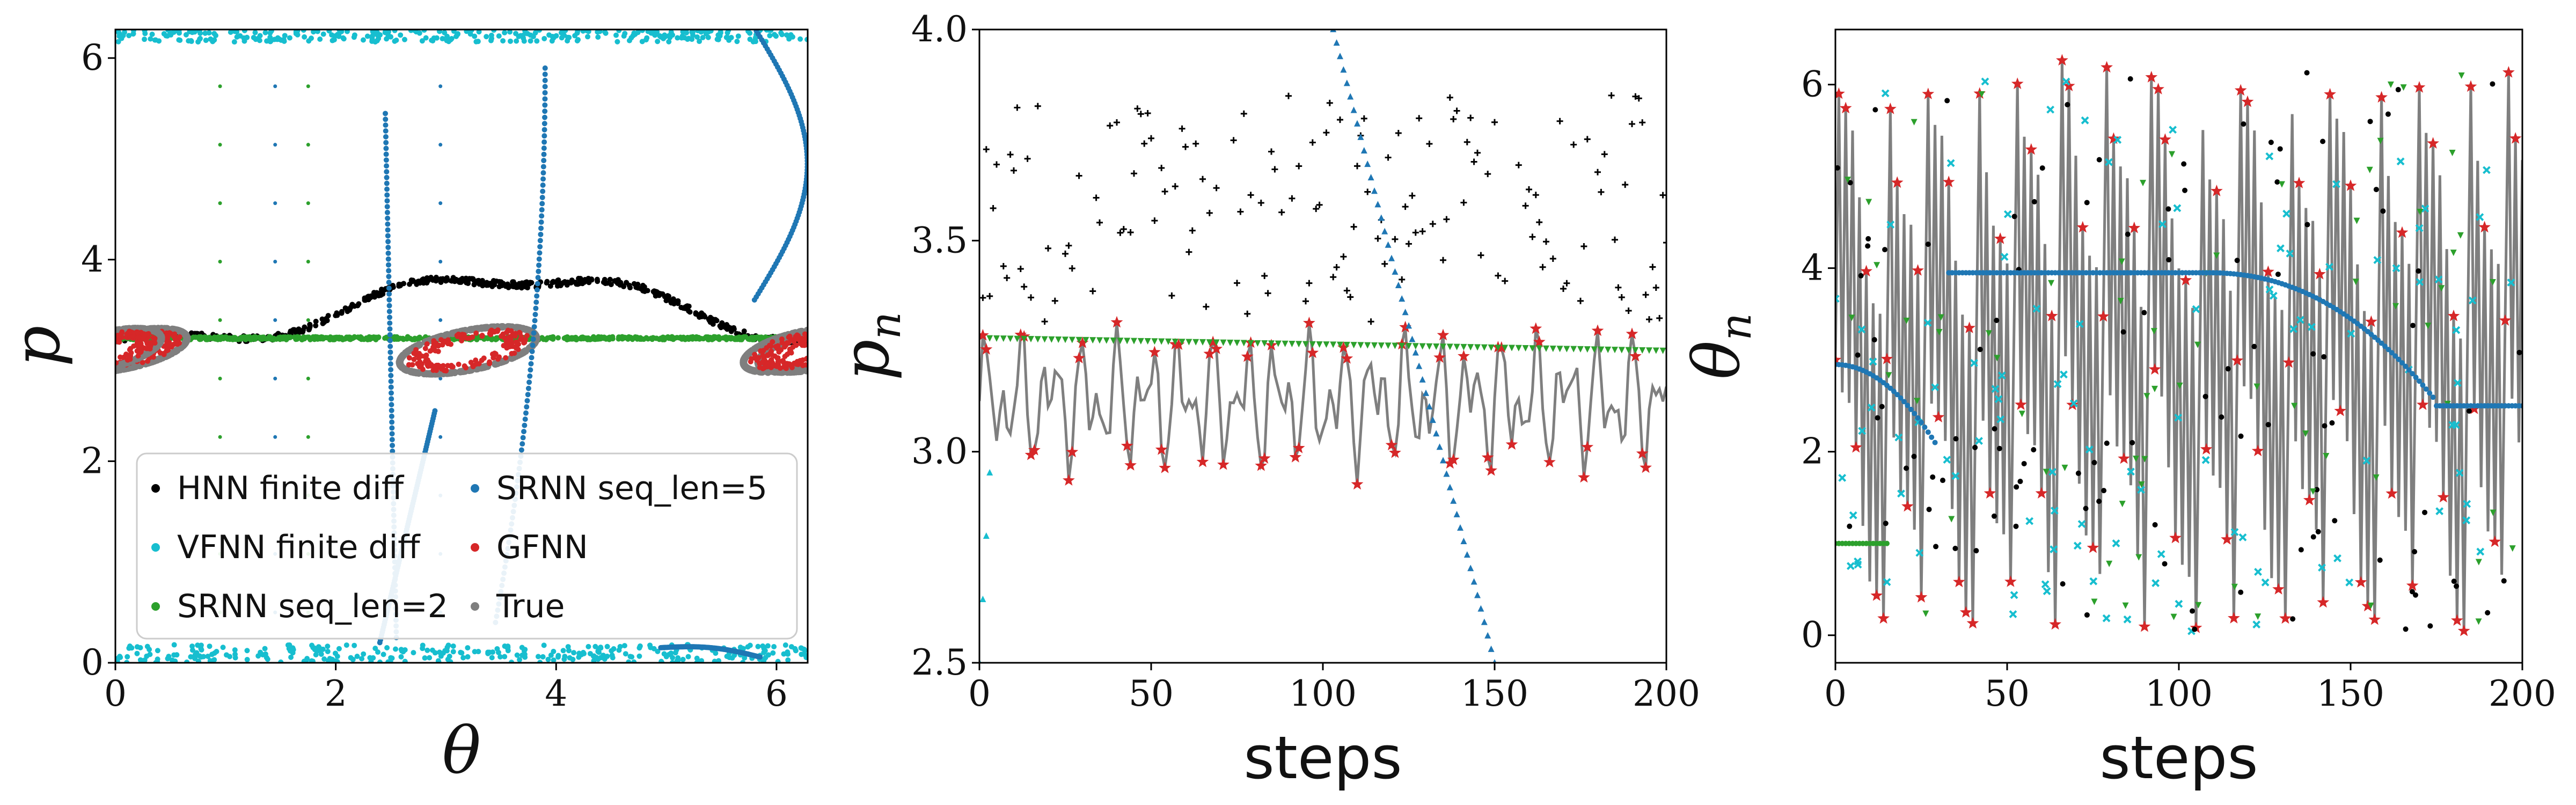 The image size is (2576, 805). Describe the element at coordinates (155, 606) in the screenshot. I see `legend-marker-srnn2` at that location.